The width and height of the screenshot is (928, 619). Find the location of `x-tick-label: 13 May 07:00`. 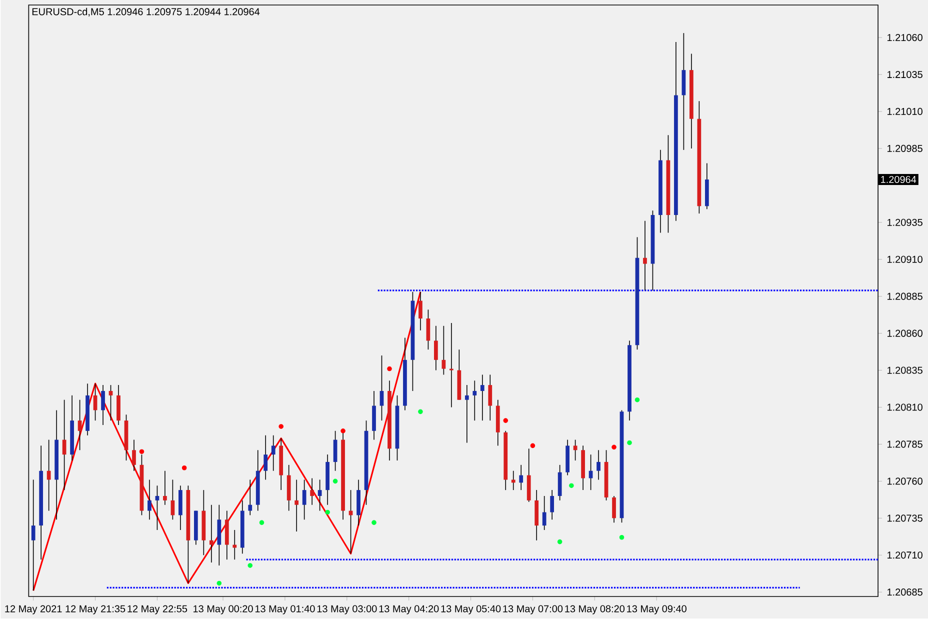

x-tick-label: 13 May 07:00 is located at coordinates (533, 609).